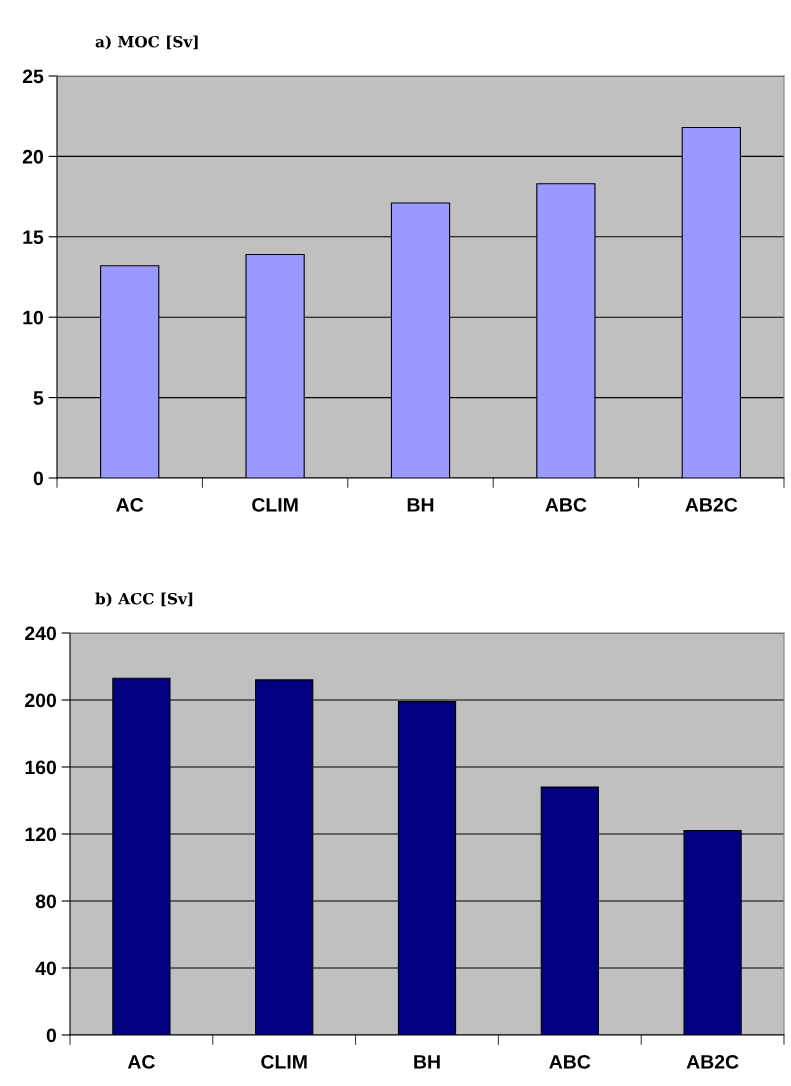 The image size is (791, 1086). What do you see at coordinates (41, 700) in the screenshot?
I see `y-tick-label: 200` at bounding box center [41, 700].